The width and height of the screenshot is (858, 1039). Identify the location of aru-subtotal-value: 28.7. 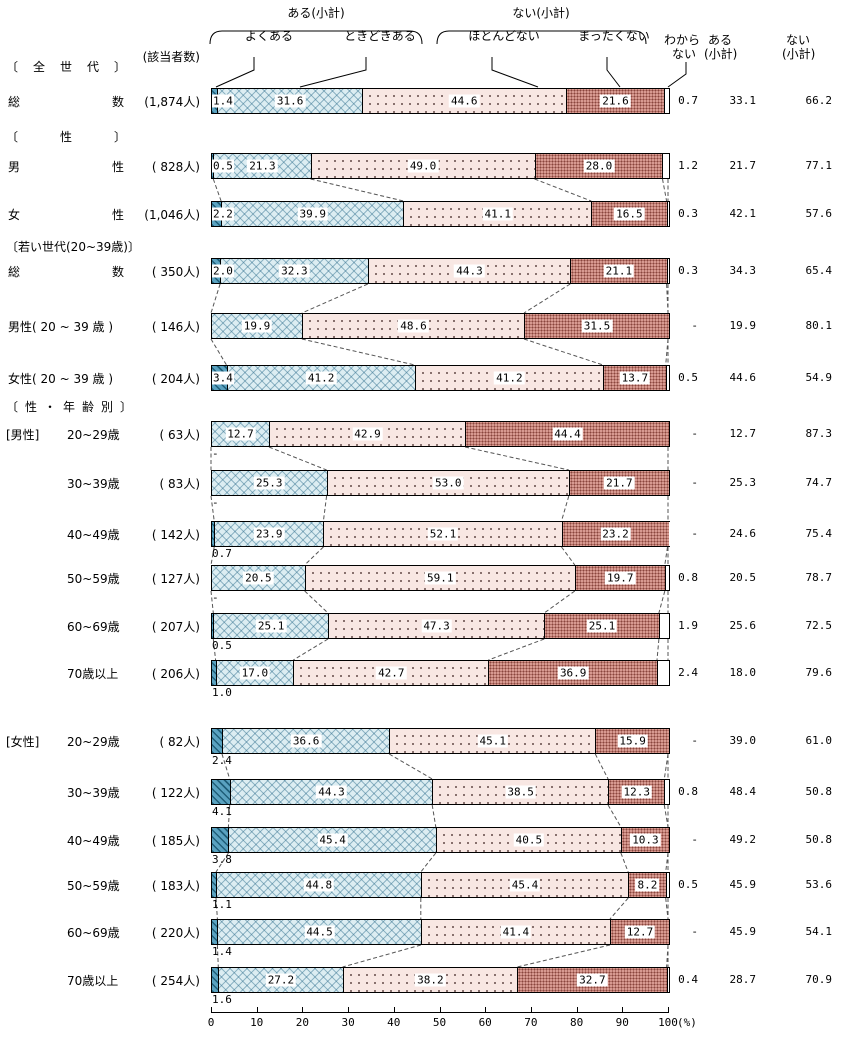
(743, 979).